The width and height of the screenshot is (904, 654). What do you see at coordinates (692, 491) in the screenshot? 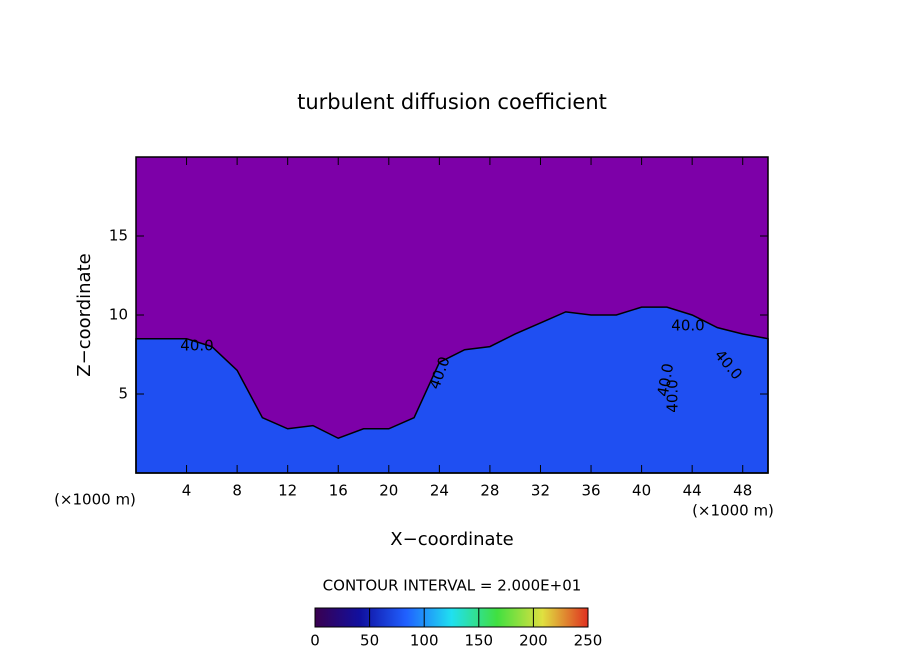
I see `x-tick-label: 44` at bounding box center [692, 491].